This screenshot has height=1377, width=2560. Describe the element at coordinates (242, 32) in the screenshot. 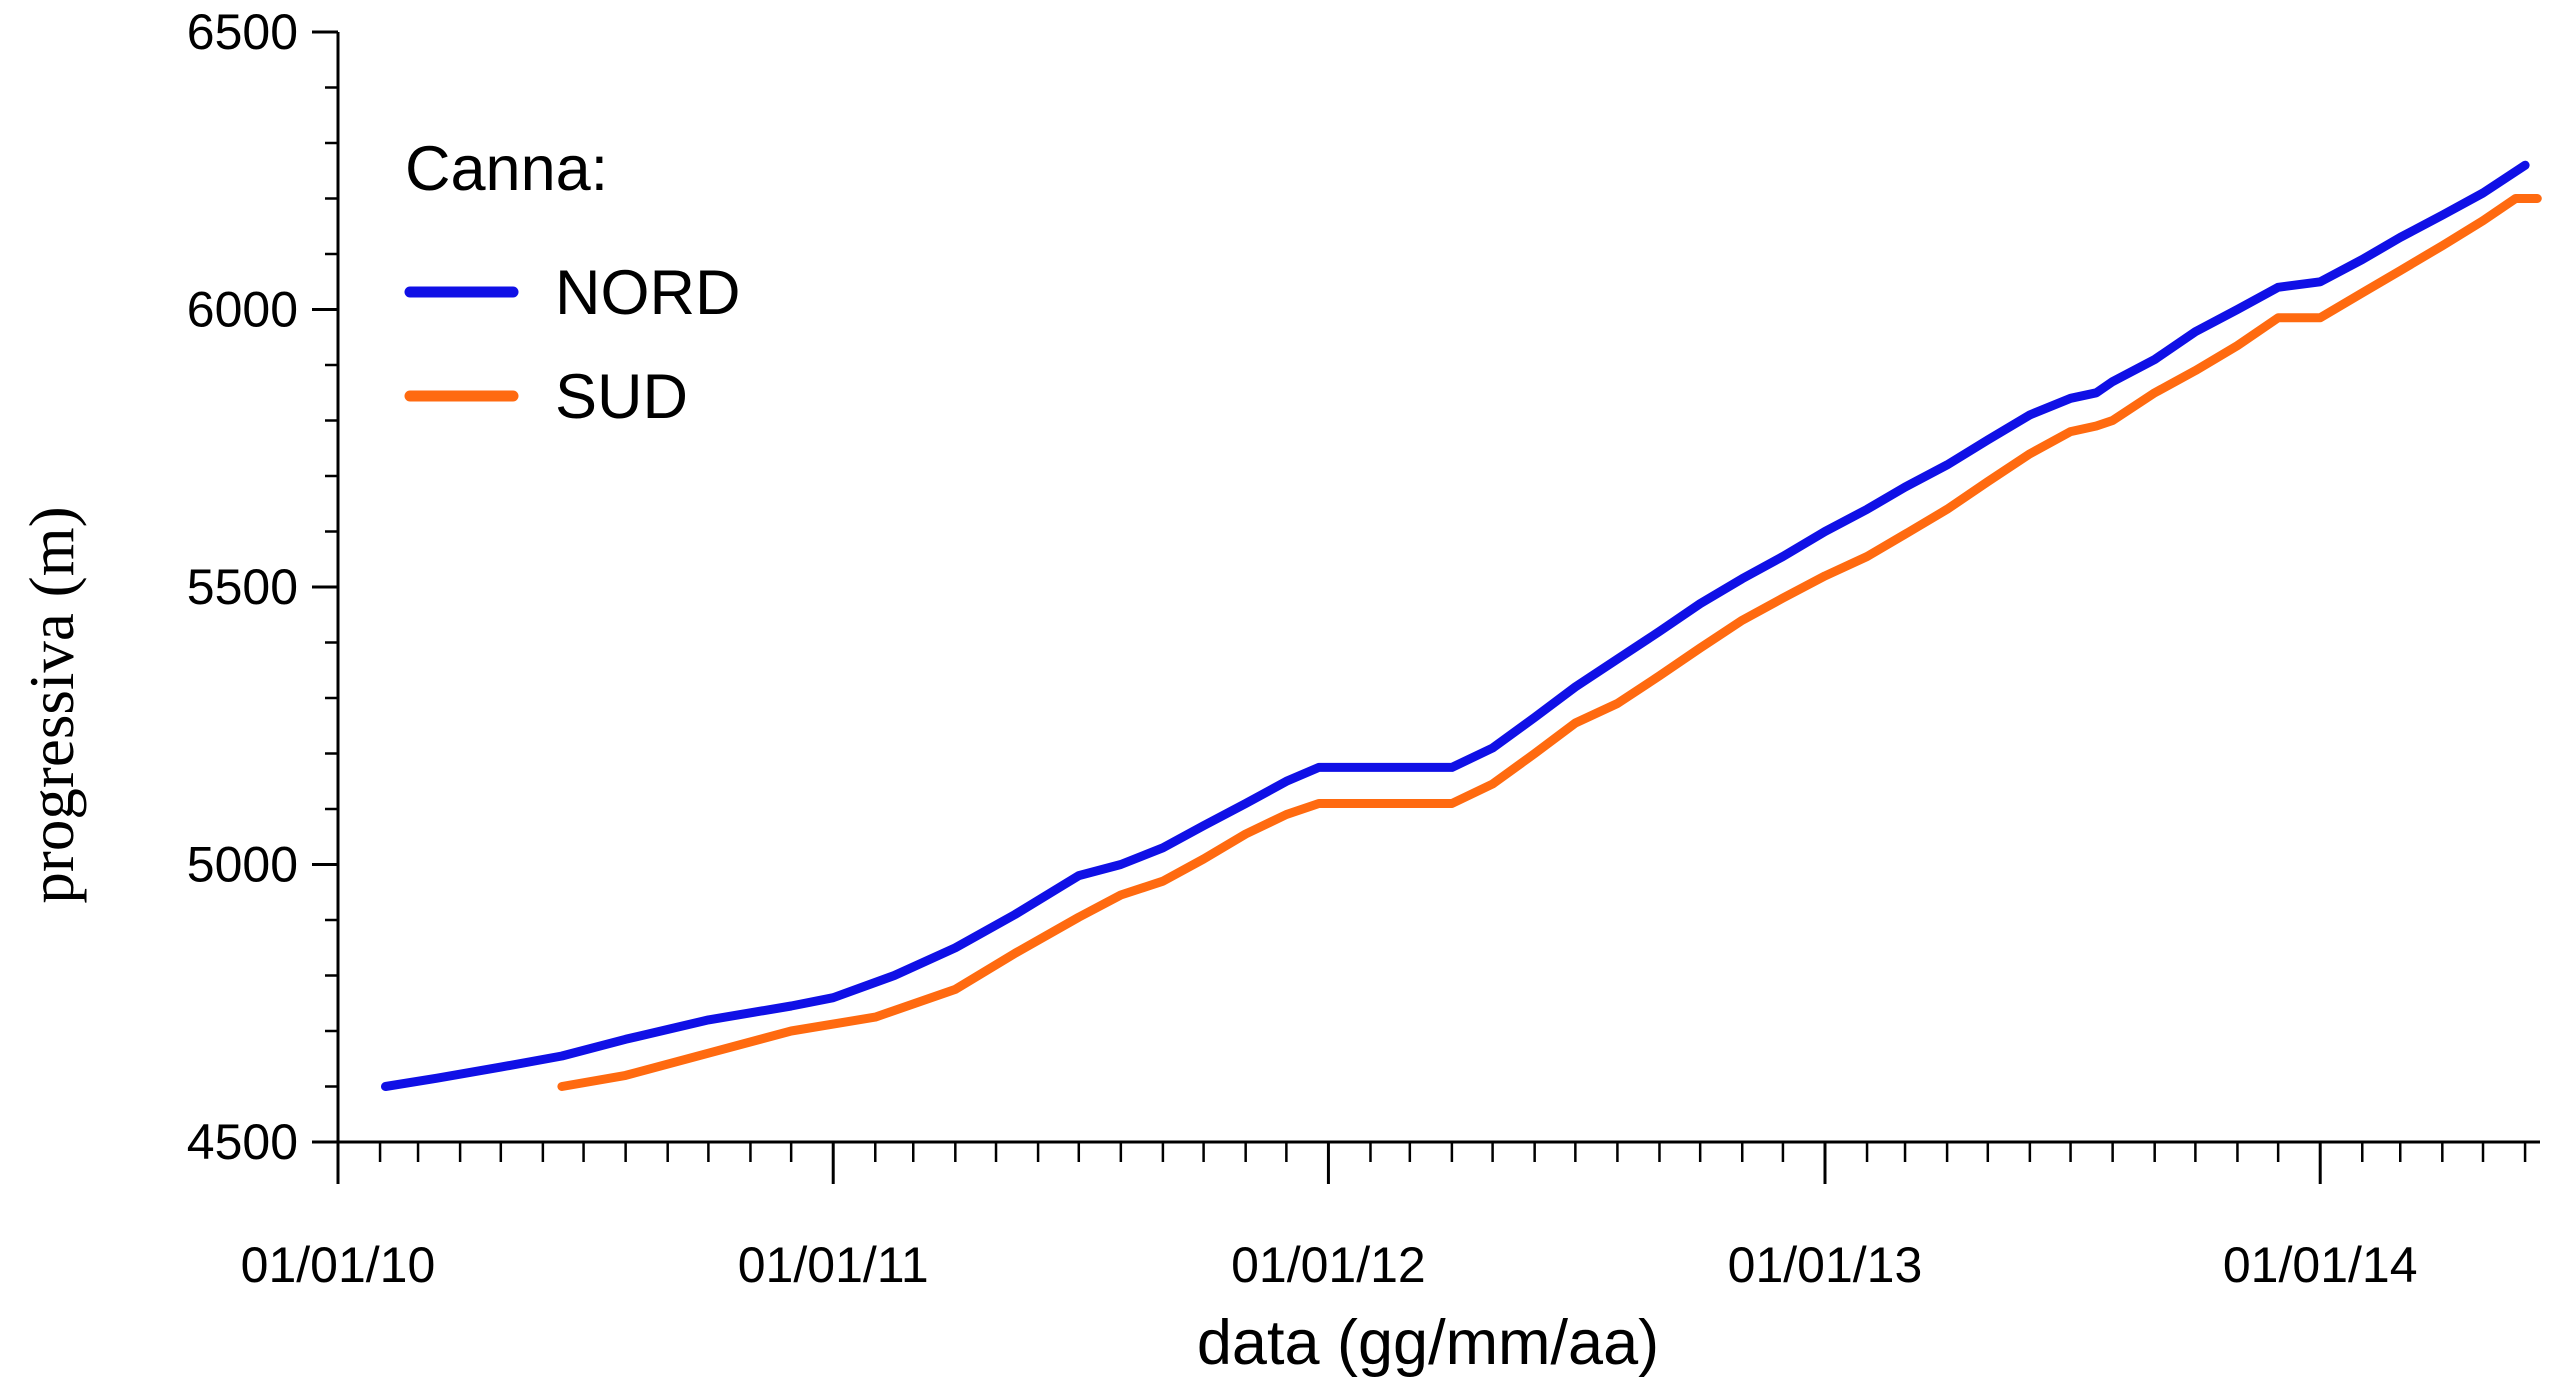

I see `y-tick-label: 6500` at that location.